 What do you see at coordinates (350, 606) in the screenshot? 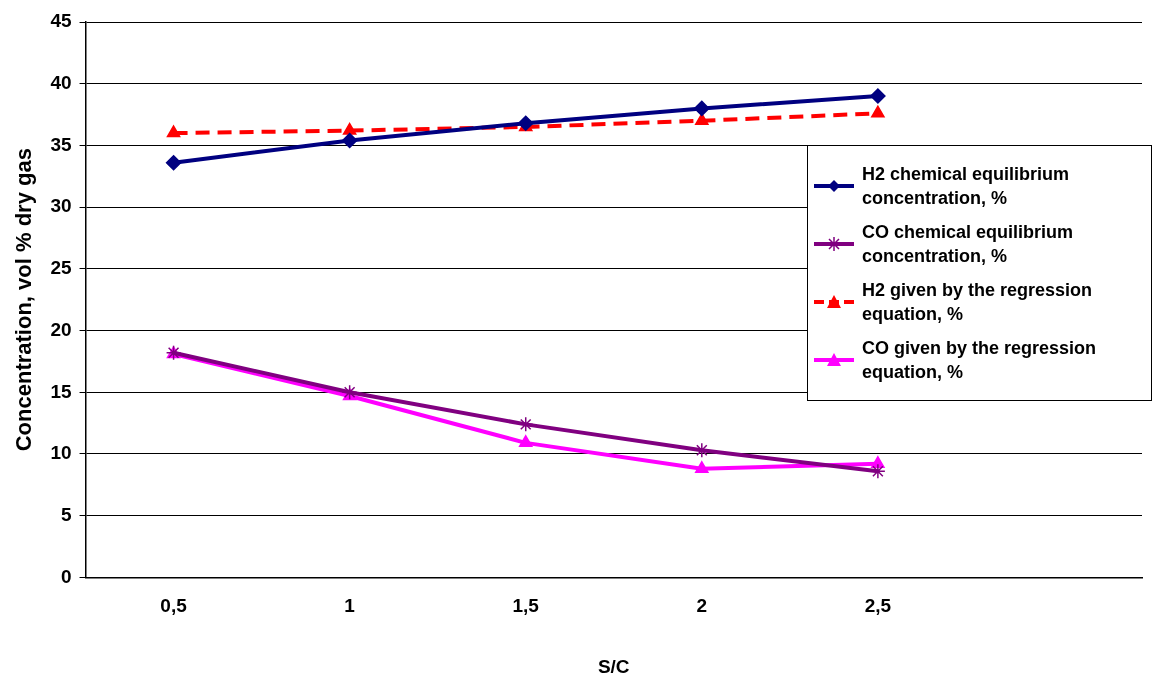
I see `x-tick-label: 1` at bounding box center [350, 606].